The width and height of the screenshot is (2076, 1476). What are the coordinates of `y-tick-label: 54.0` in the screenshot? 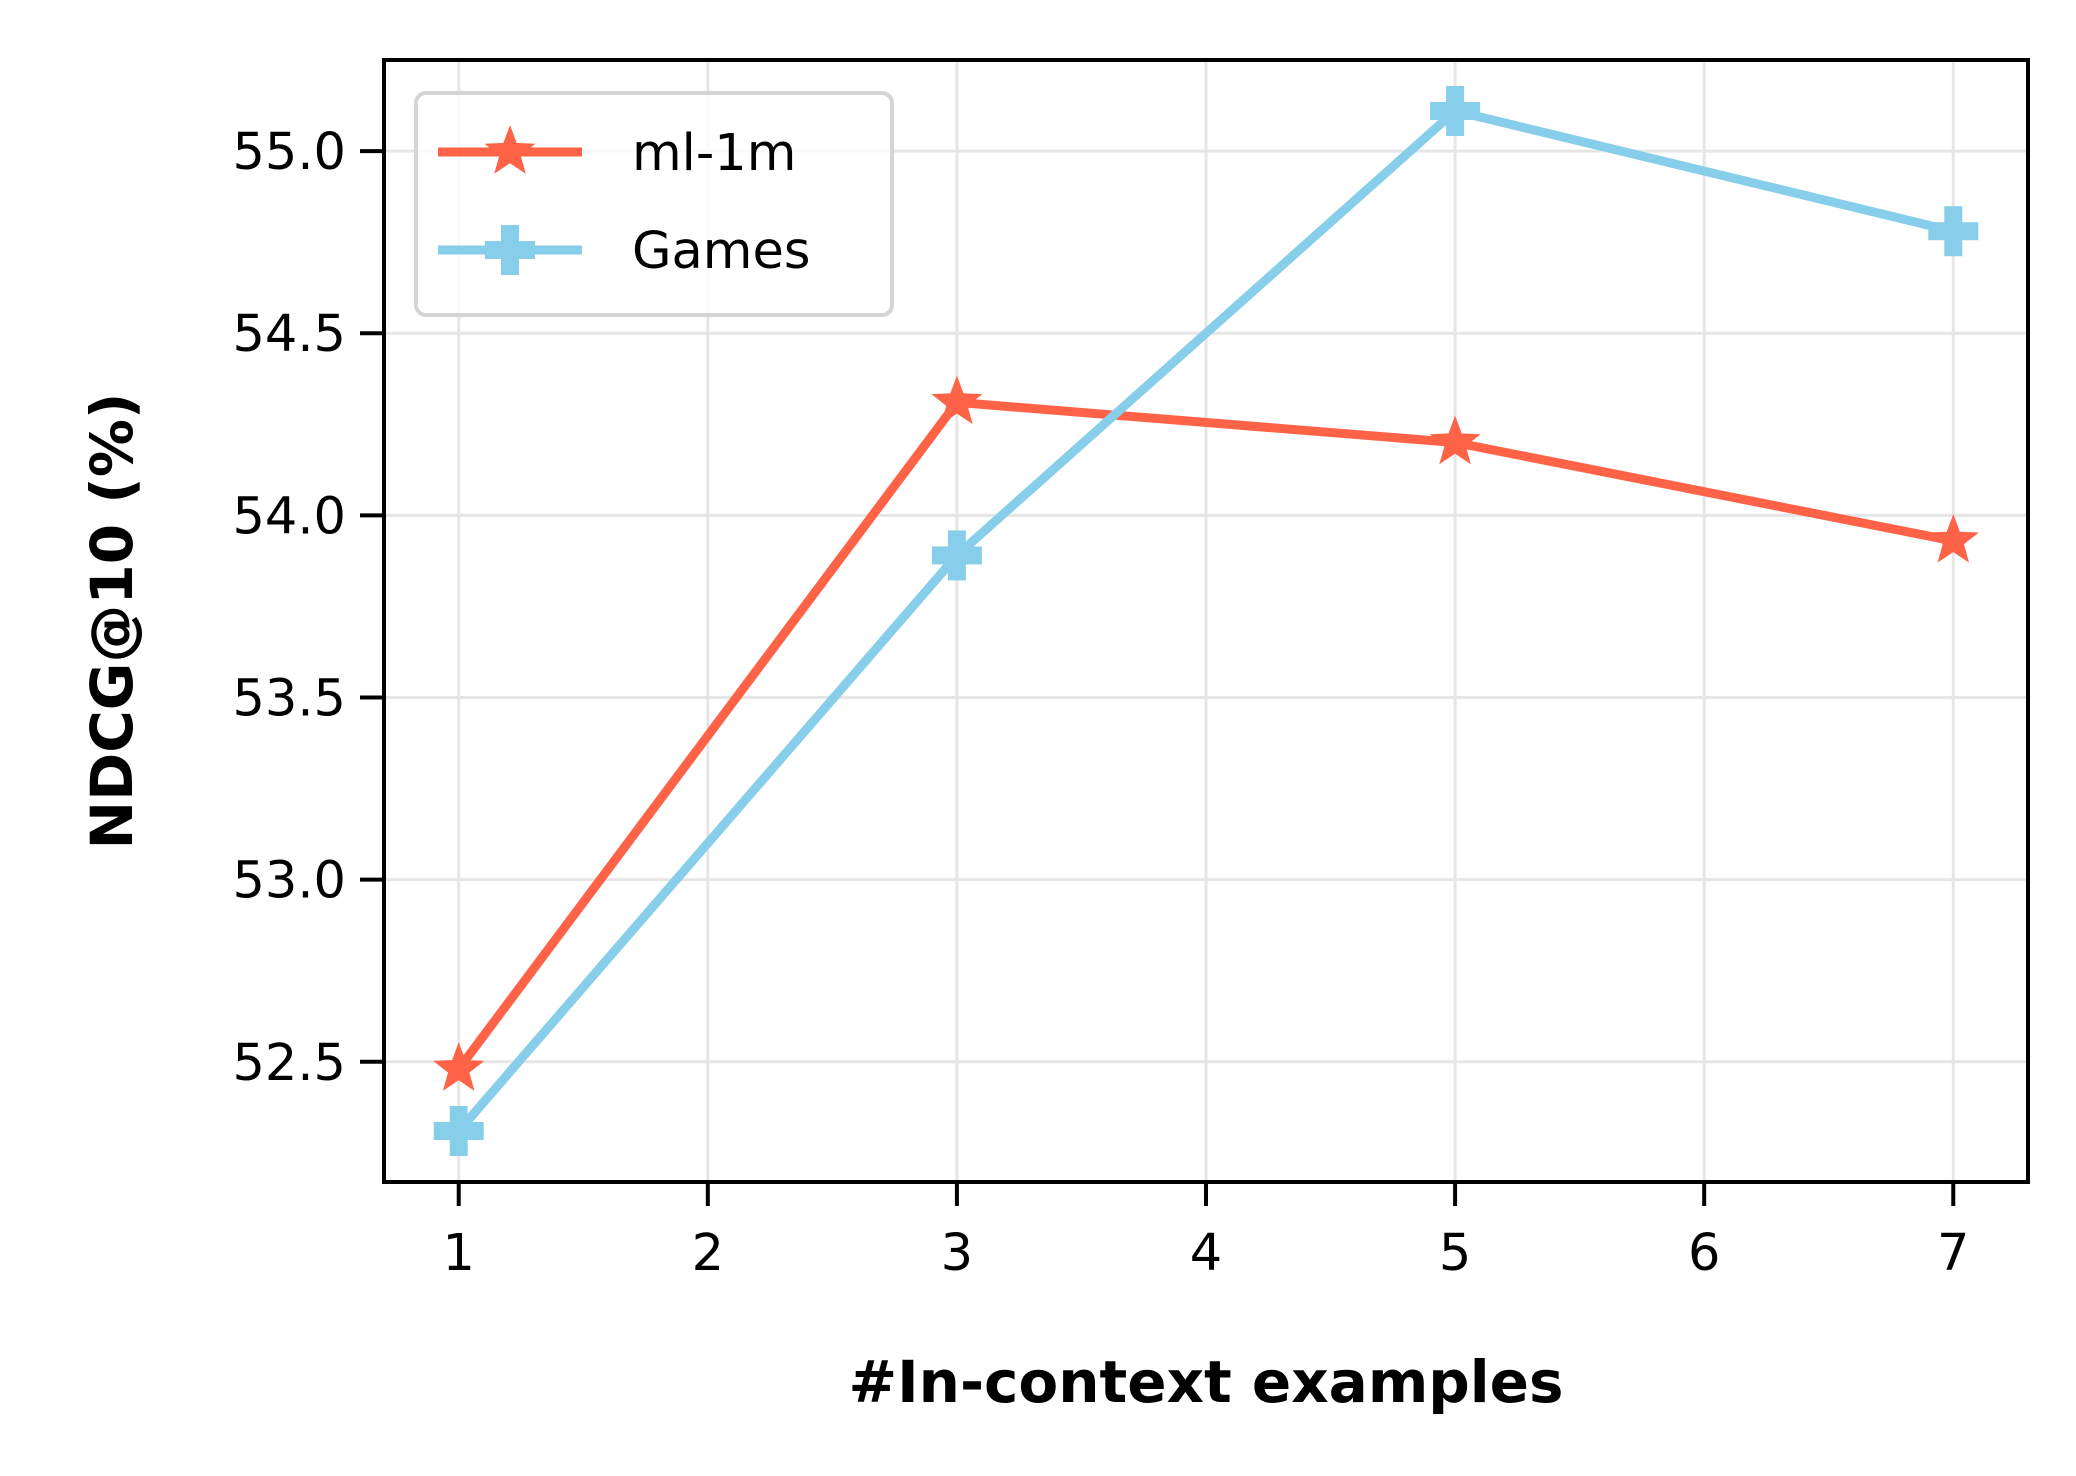 It's located at (289, 516).